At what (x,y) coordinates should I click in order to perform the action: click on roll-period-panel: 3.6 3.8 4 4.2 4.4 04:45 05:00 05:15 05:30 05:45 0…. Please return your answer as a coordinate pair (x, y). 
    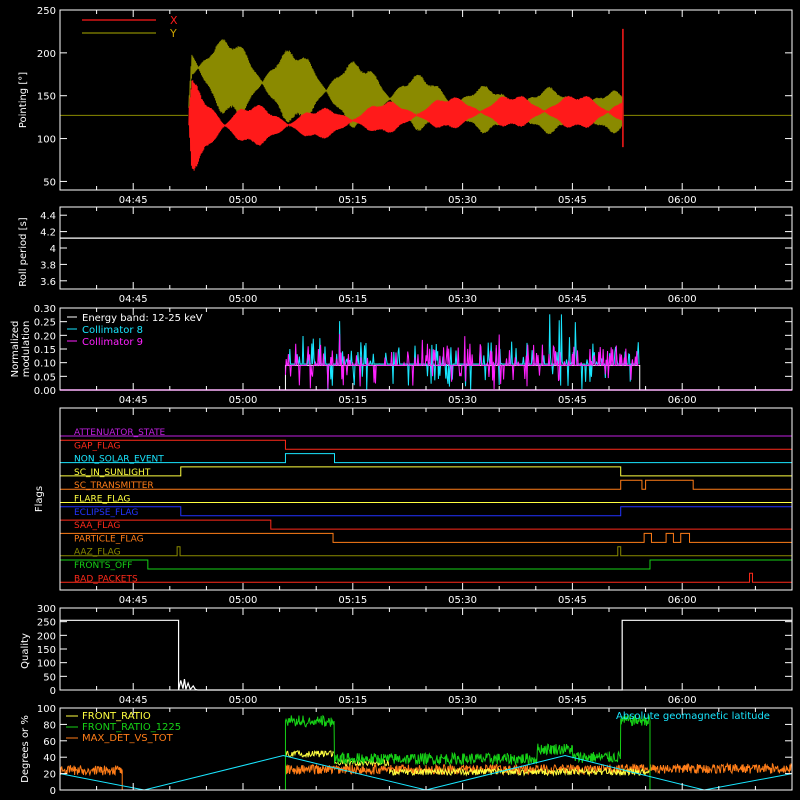
    Looking at the image, I should click on (405, 255).